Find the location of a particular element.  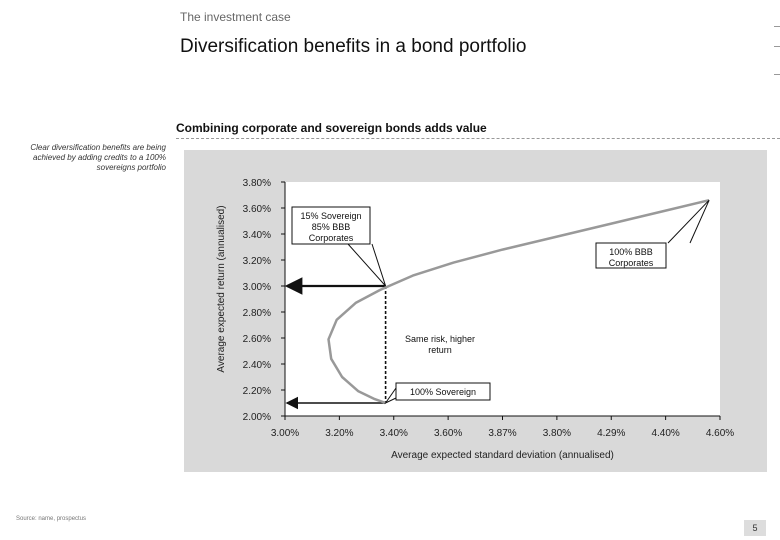

y-tick-label: 3.40% is located at coordinates (257, 235).